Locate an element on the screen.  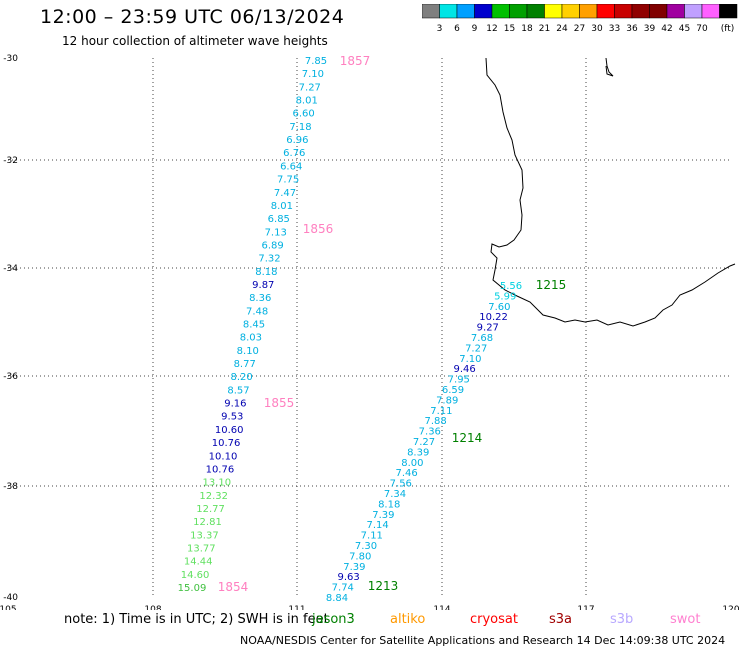
track-1-value: 10.60 is located at coordinates (229, 430).